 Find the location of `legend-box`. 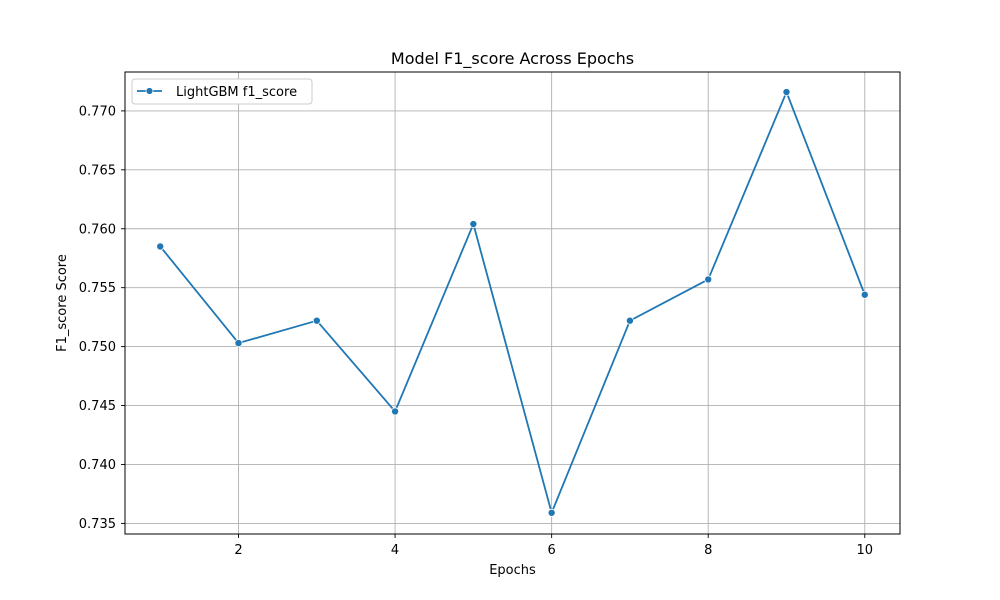

legend-box is located at coordinates (222, 91).